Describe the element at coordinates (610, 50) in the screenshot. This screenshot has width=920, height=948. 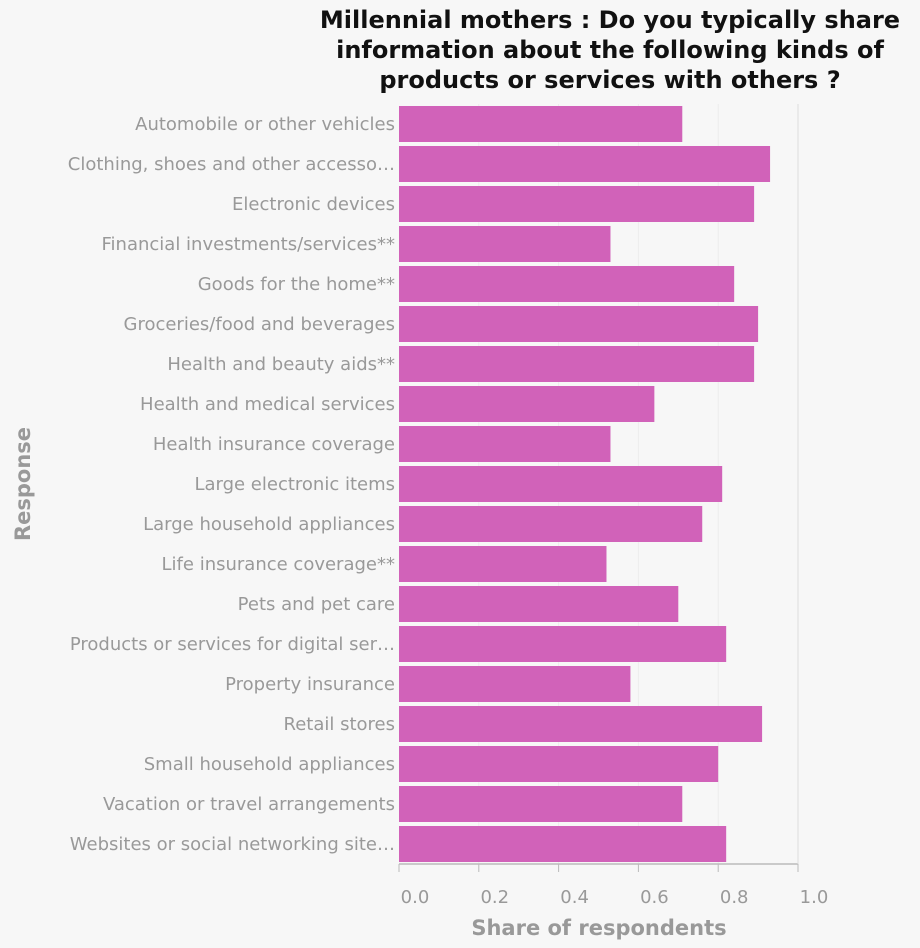
I see `chart-title-line-2: information about the following kinds of` at that location.